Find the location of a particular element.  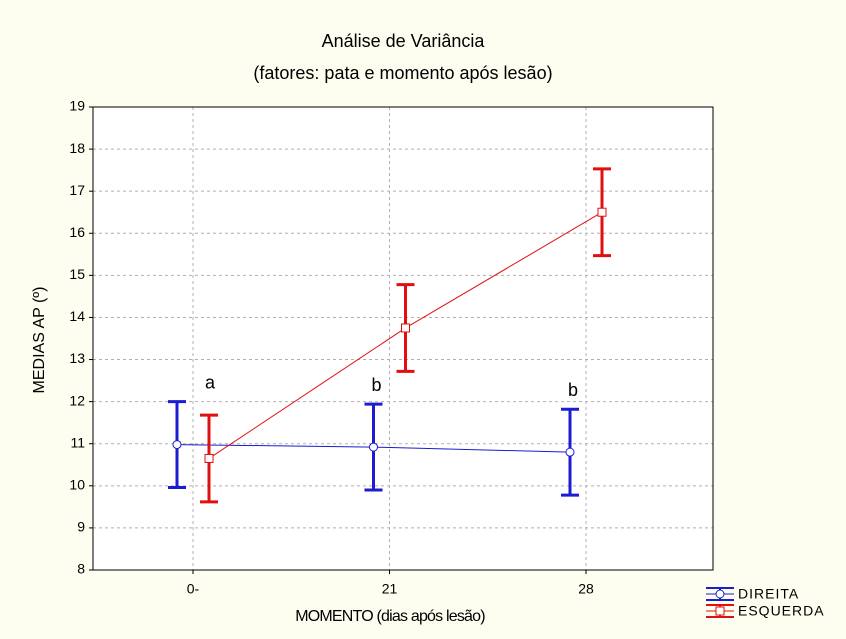

x-tick-label: 28 is located at coordinates (586, 589).